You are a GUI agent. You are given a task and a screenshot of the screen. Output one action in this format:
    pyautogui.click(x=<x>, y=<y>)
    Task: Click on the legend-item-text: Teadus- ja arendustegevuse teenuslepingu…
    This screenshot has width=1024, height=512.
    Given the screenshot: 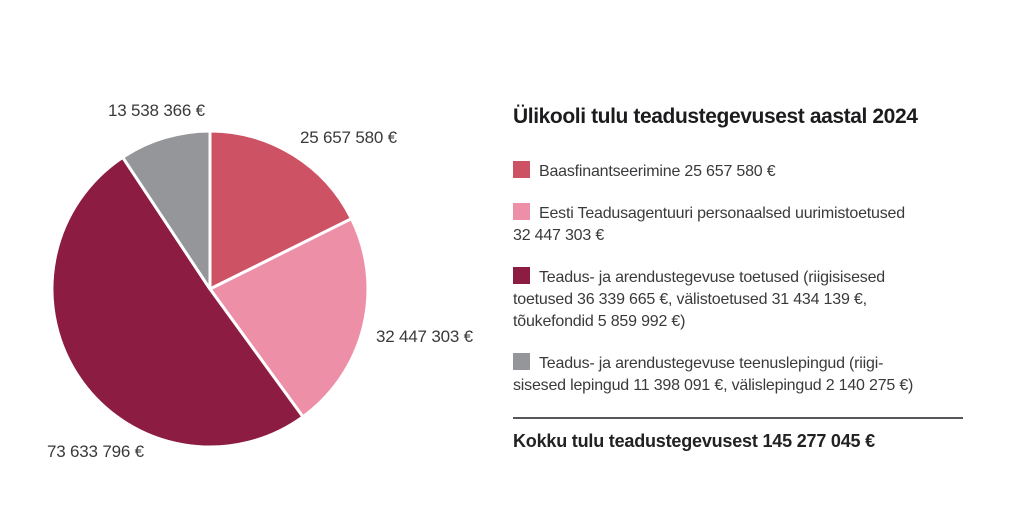 What is the action you would take?
    pyautogui.click(x=739, y=364)
    